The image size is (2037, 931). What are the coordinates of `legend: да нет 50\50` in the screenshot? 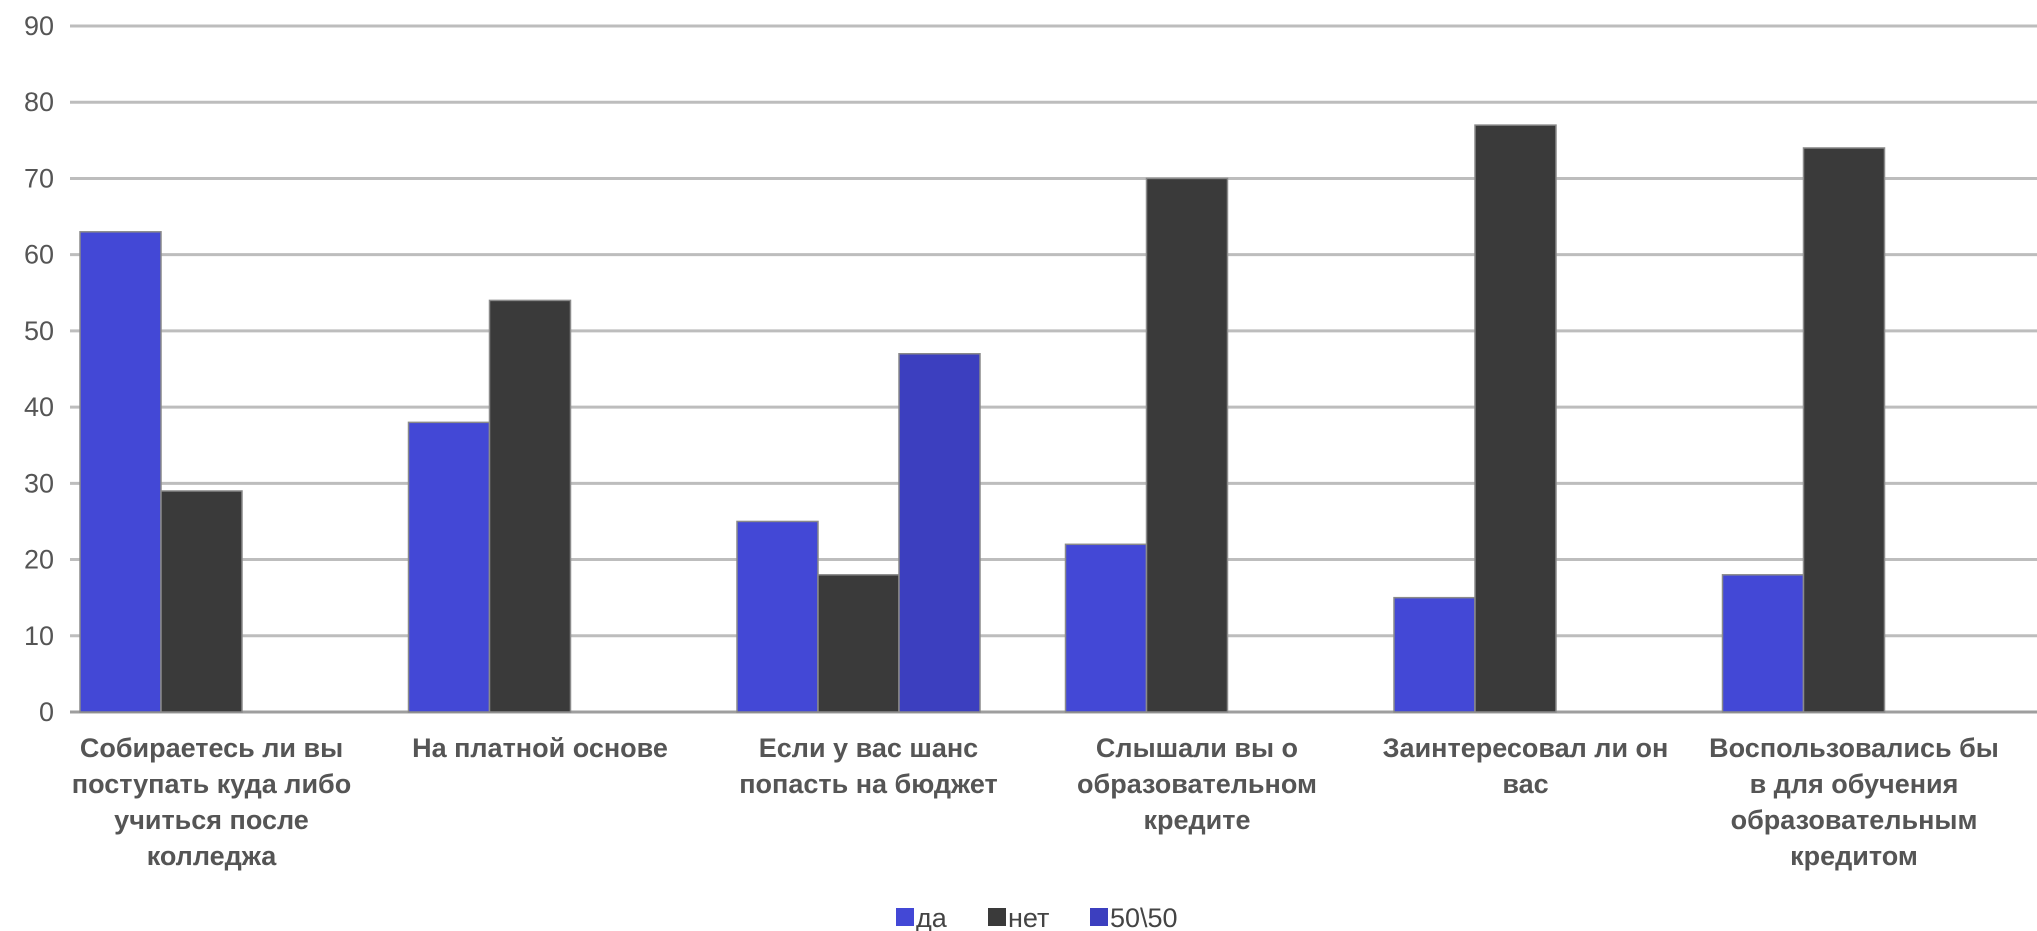 It's located at (1037, 917).